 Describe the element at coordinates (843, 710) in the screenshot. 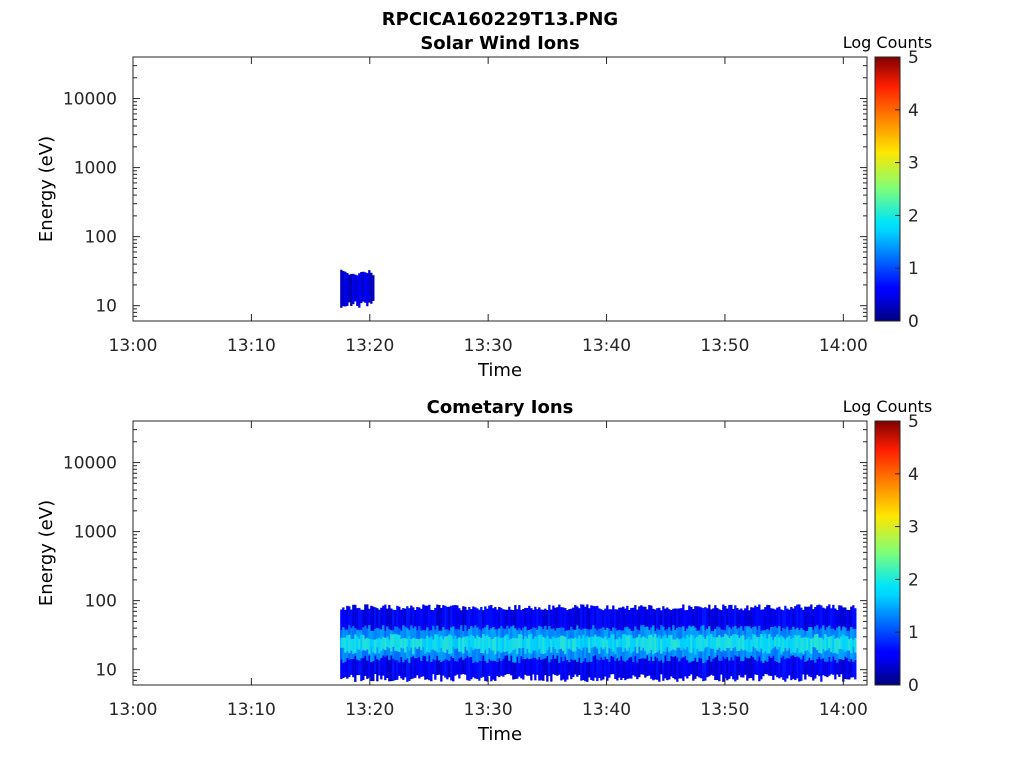

I see `x-tick-label: 14:00` at that location.